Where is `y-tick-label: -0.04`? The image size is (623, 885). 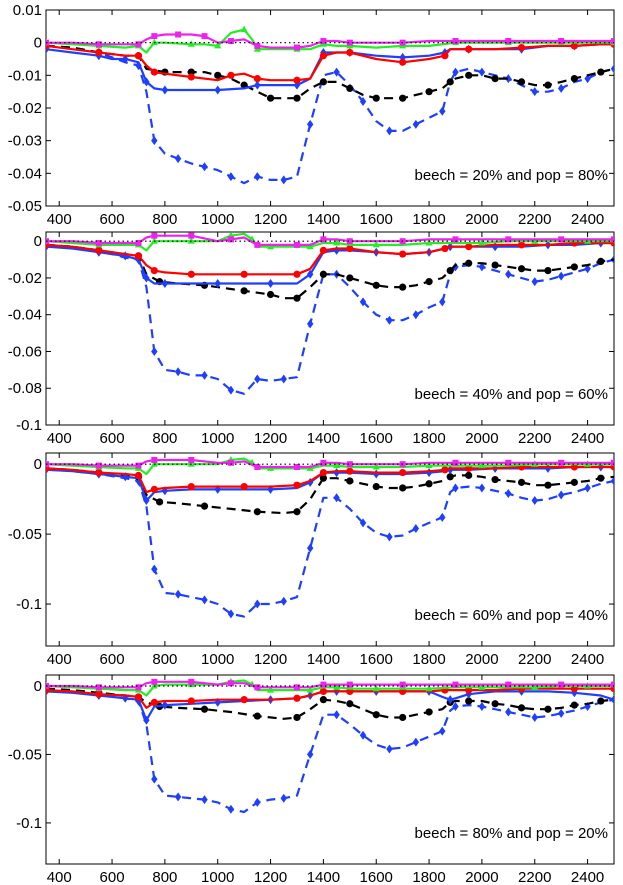
y-tick-label: -0.04 is located at coordinates (25, 315).